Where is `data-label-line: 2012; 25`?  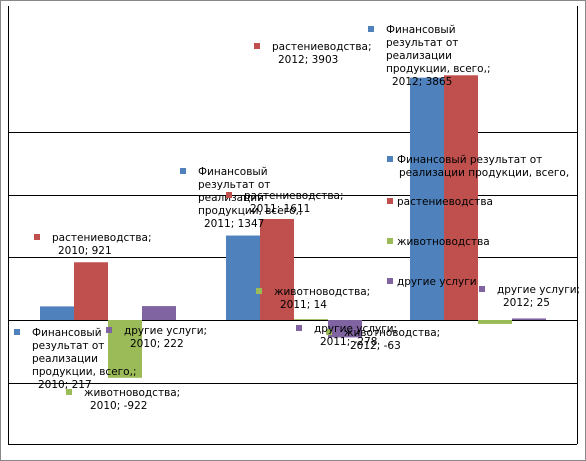 data-label-line: 2012; 25 is located at coordinates (526, 303).